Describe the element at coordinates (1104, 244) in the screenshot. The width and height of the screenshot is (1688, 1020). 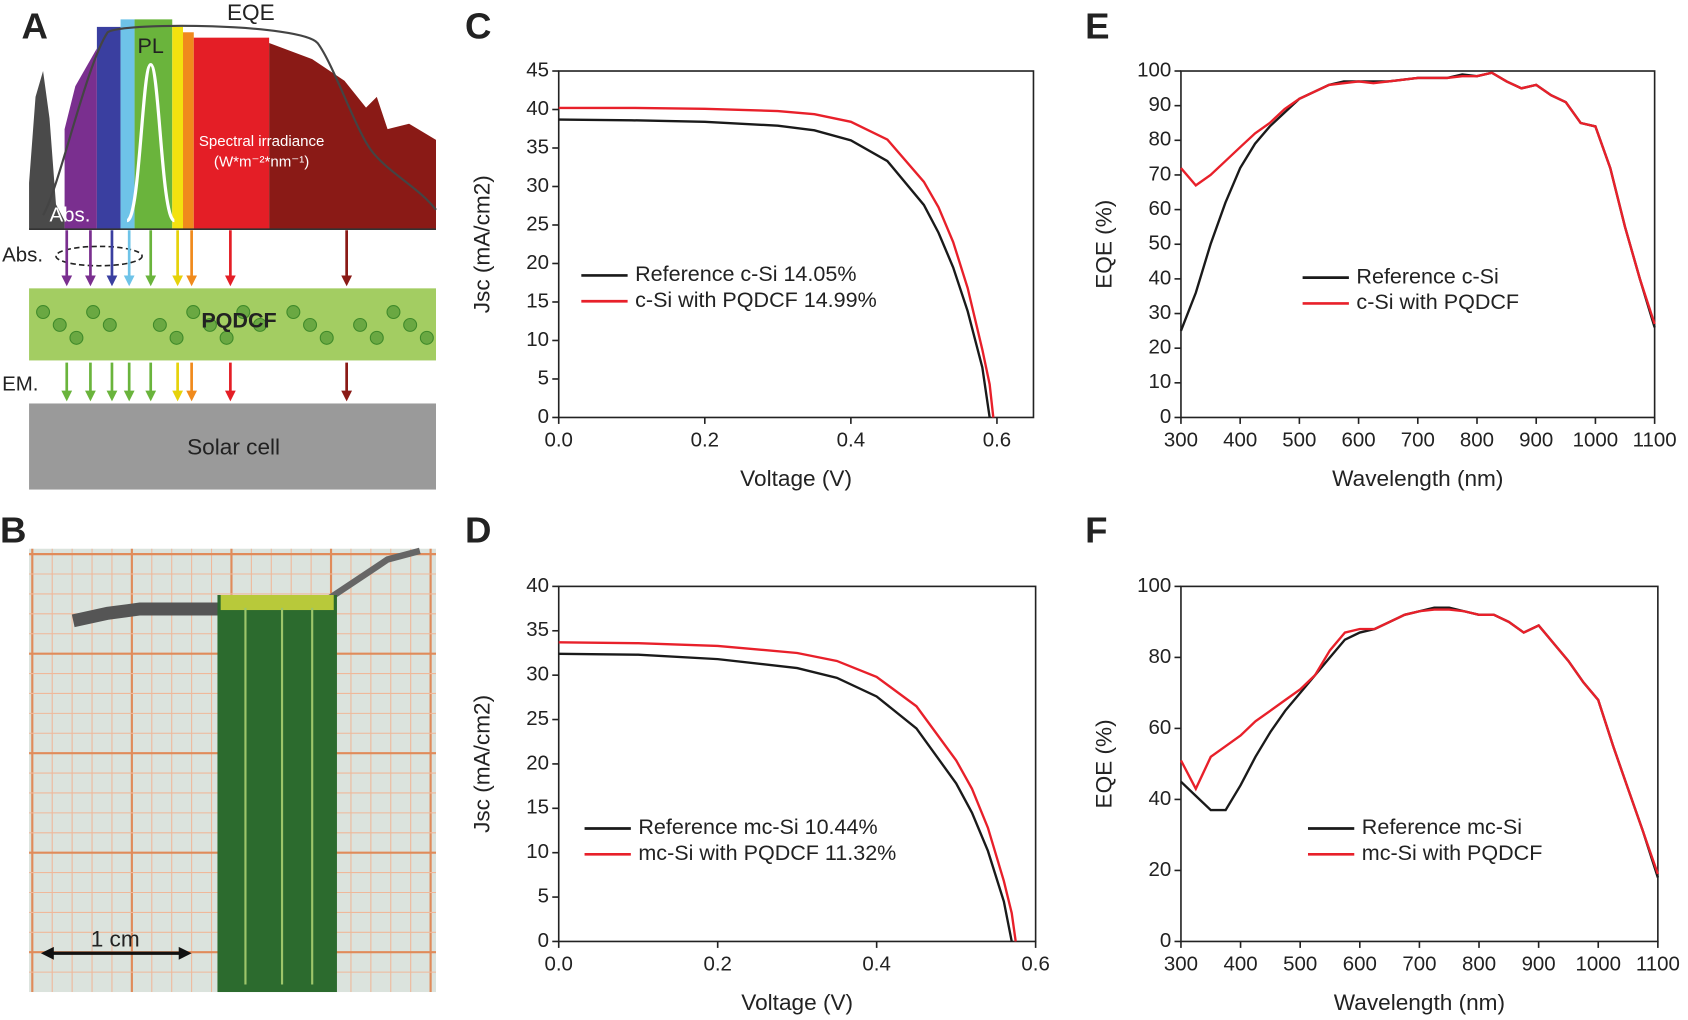
I see `y-axis-label: EQE (%)` at that location.